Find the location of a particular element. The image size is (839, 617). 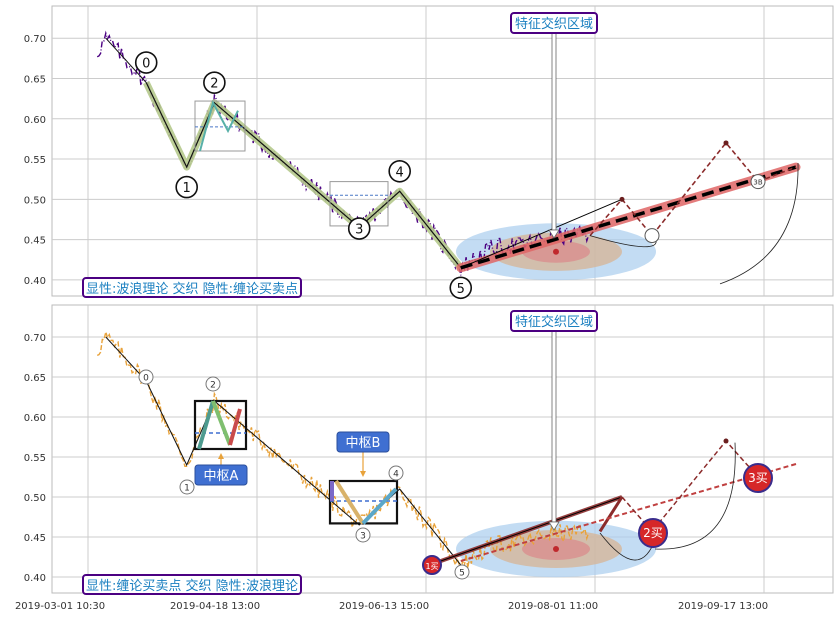

buy-point-label: 2买 is located at coordinates (653, 533).